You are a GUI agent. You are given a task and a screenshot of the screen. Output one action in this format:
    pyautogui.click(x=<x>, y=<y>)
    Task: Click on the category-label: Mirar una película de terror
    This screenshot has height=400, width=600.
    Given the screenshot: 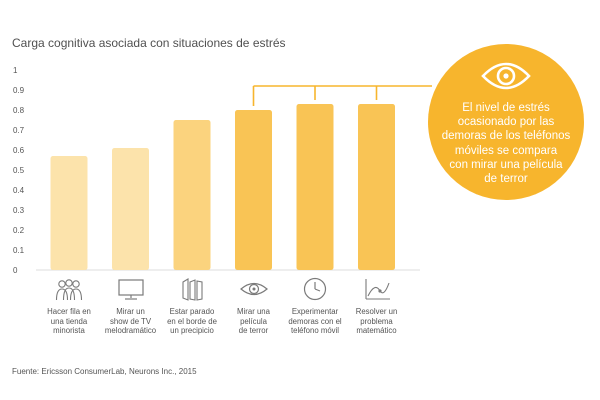 What is the action you would take?
    pyautogui.click(x=253, y=321)
    